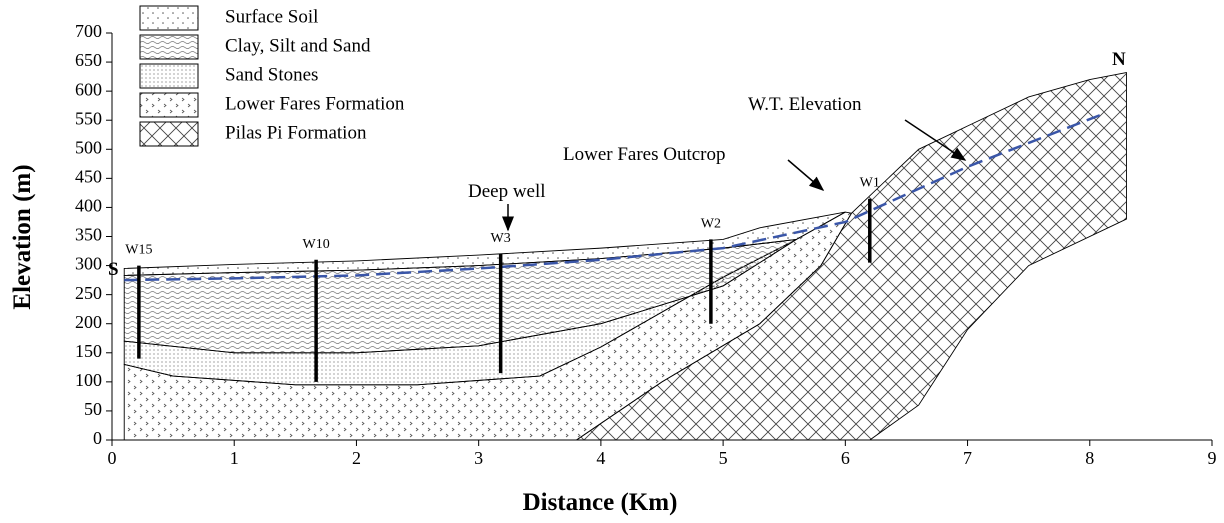 Image resolution: width=1224 pixels, height=523 pixels. What do you see at coordinates (507, 191) in the screenshot?
I see `annotation: Deep well` at bounding box center [507, 191].